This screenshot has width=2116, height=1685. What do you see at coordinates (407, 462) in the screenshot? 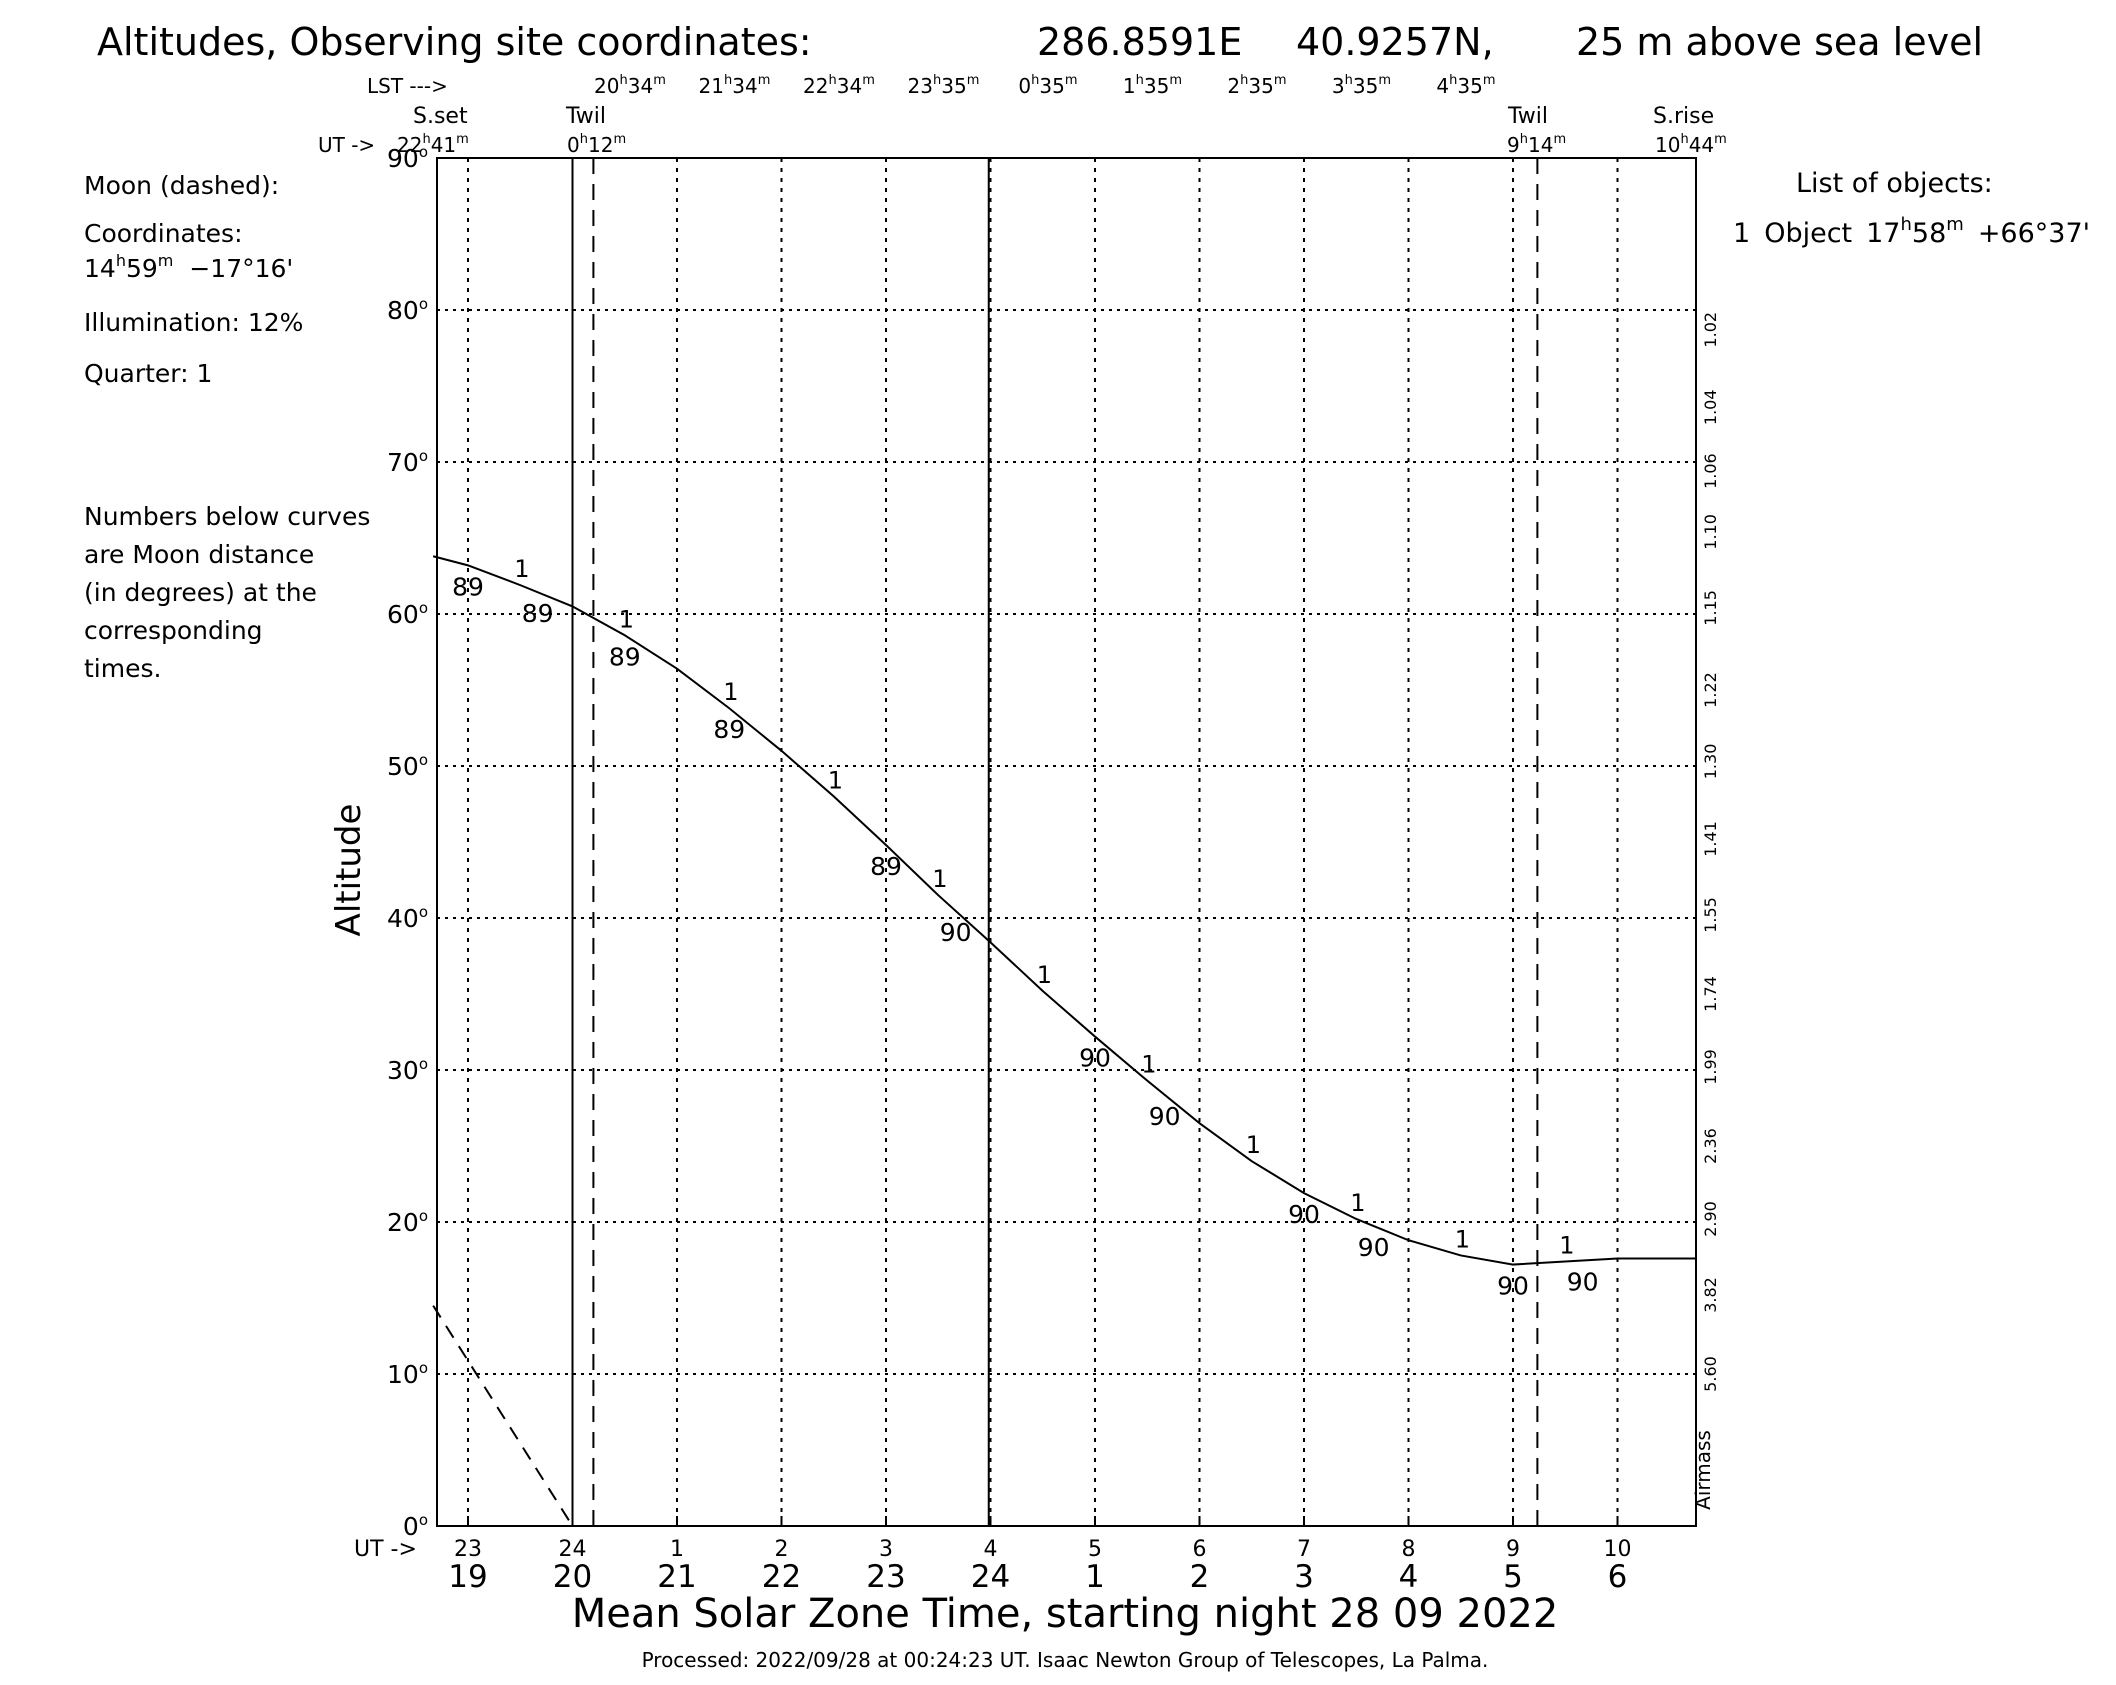
I see `y-tick-label: 70o` at bounding box center [407, 462].